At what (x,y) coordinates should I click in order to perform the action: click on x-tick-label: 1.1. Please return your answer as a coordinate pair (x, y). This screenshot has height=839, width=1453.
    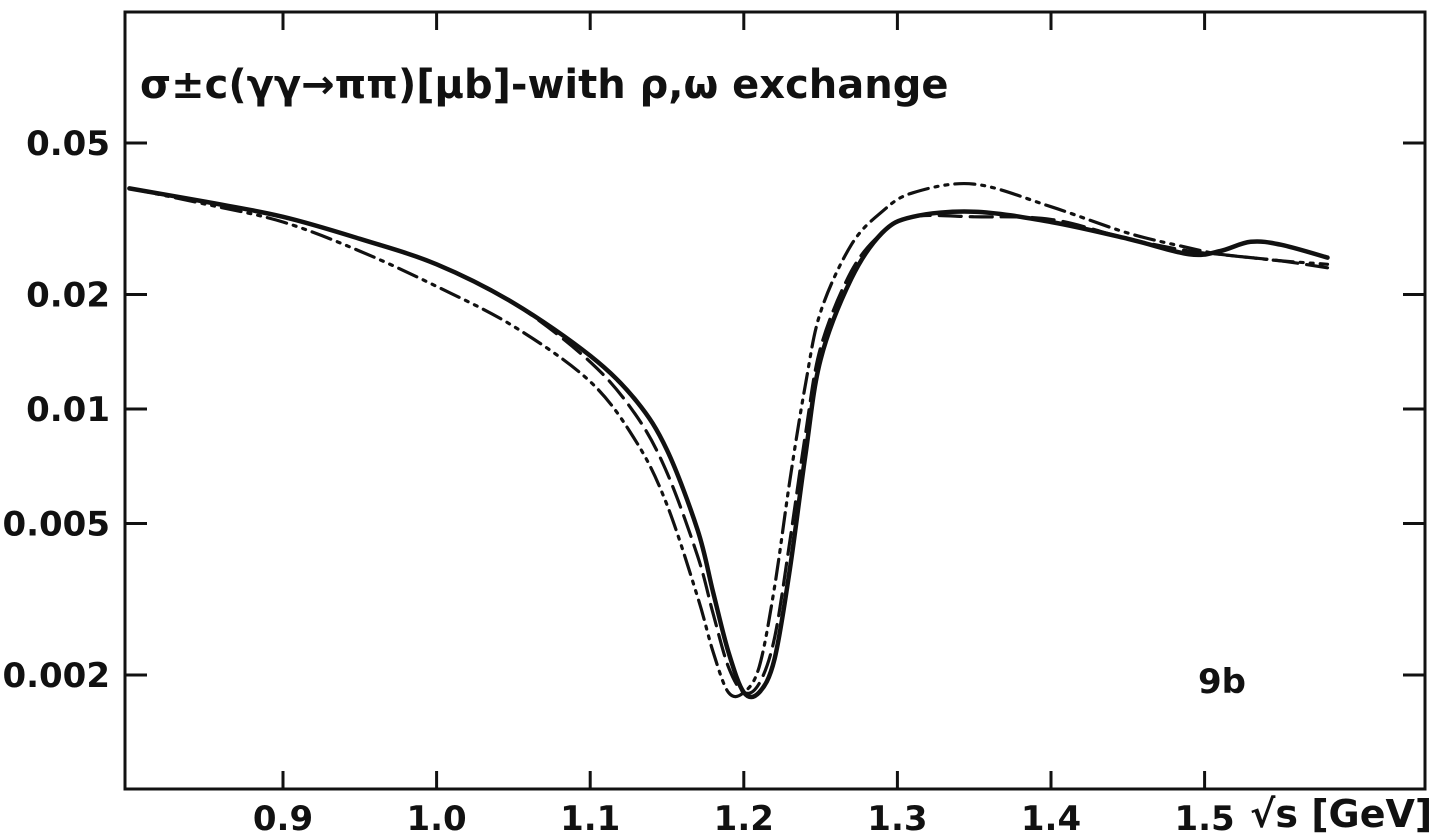
    Looking at the image, I should click on (590, 819).